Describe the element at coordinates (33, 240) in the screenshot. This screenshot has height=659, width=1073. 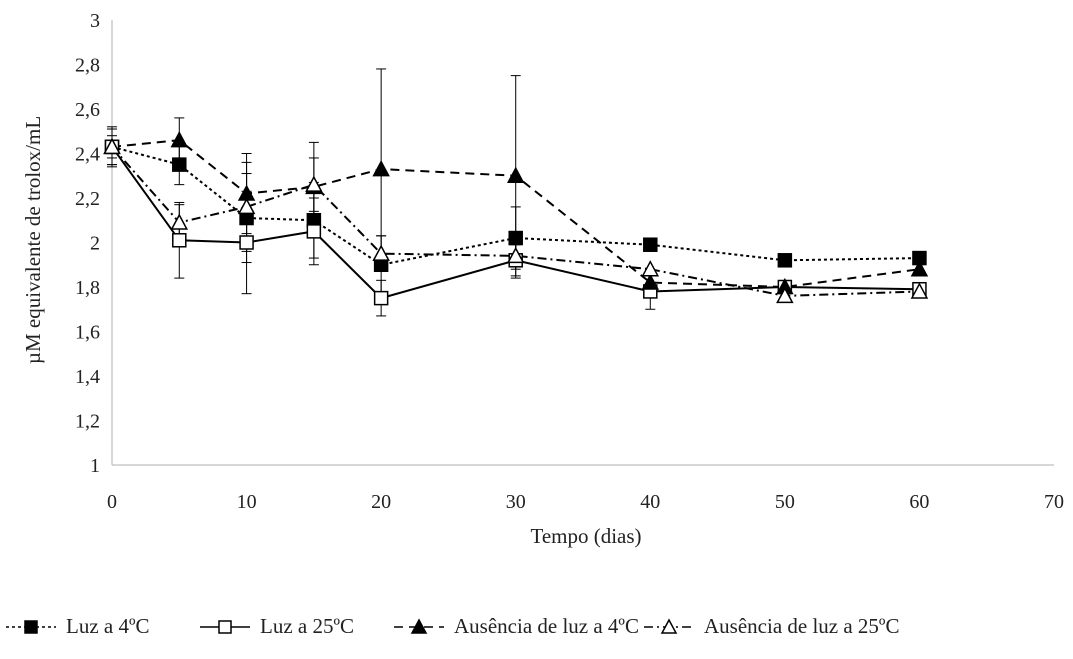
I see `y-axis-label: µM equivalente de trolox/mL` at that location.